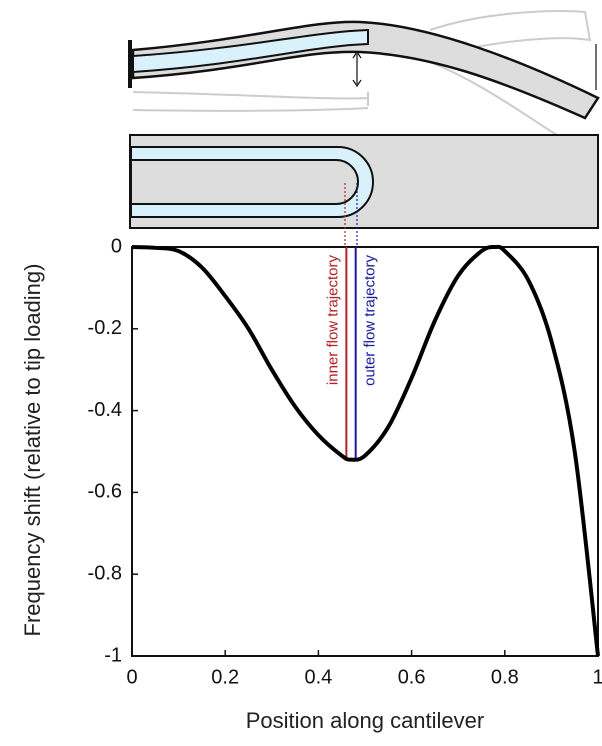  I want to click on trajectory-label: outer flow trajectory, so click(370, 320).